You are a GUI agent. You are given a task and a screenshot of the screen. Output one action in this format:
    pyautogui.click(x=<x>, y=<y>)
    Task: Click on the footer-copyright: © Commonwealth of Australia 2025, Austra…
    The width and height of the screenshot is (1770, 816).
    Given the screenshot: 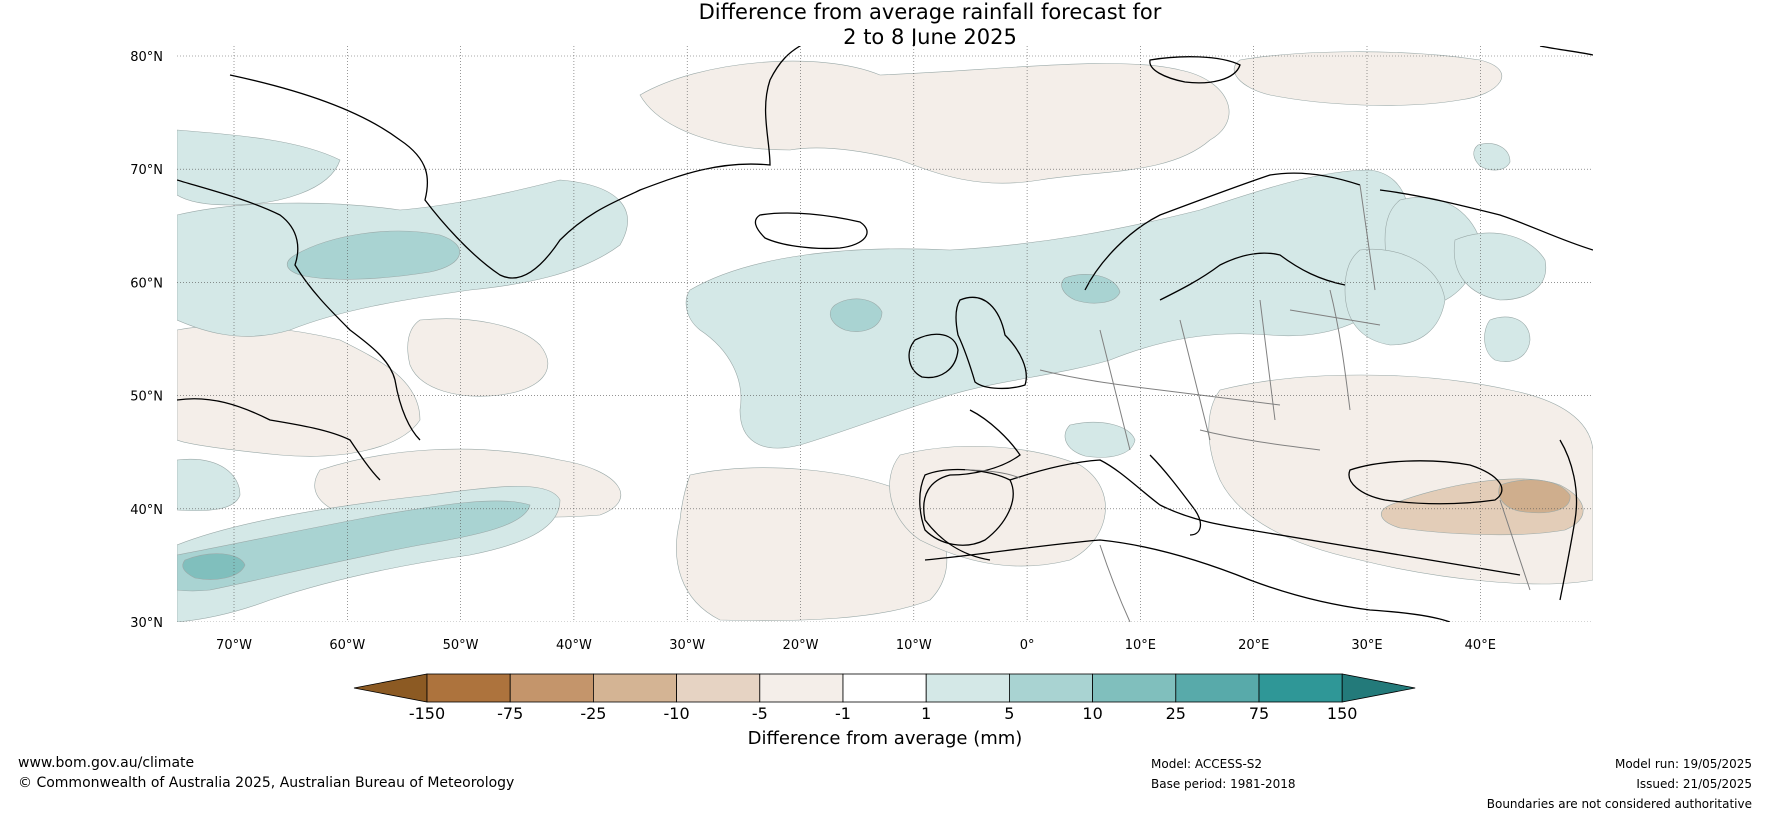 What is the action you would take?
    pyautogui.click(x=266, y=783)
    